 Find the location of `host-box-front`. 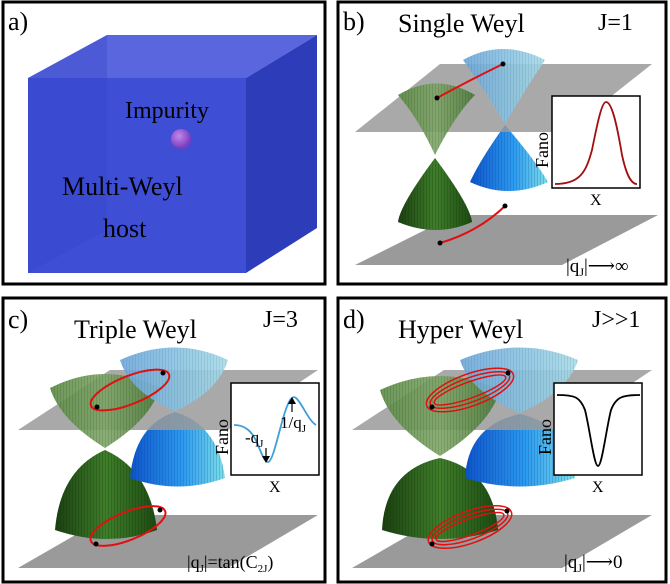

host-box-front is located at coordinates (137, 175).